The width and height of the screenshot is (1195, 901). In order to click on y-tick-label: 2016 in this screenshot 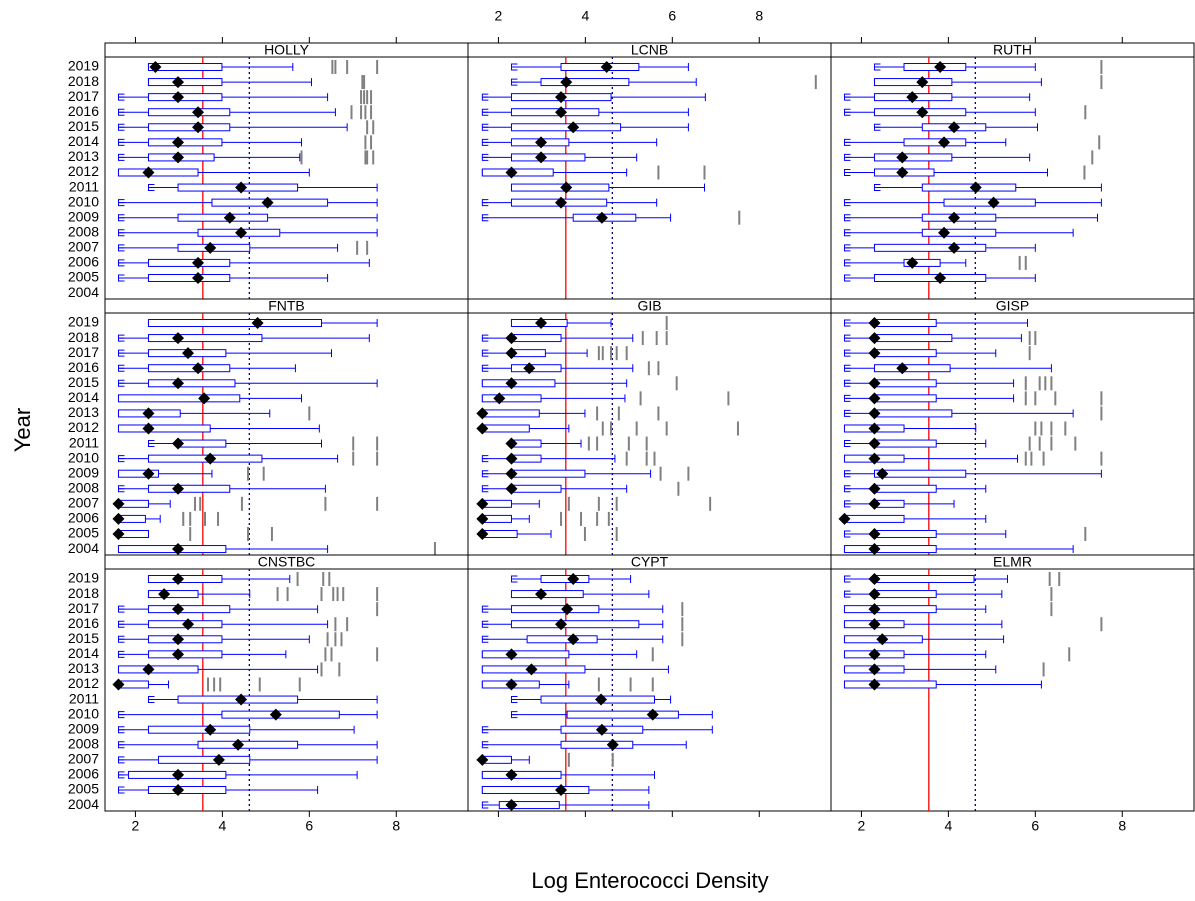, I will do `click(83, 623)`.